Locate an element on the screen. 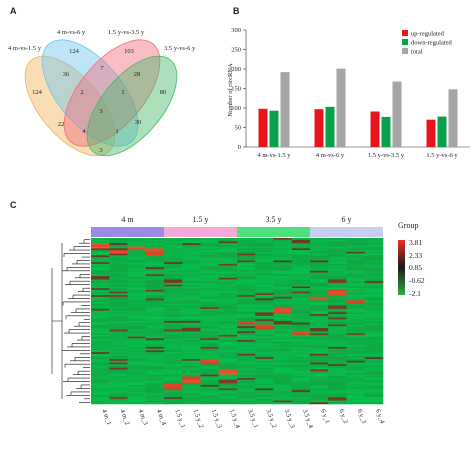  legend-swatch-up-regulated is located at coordinates (405, 33).